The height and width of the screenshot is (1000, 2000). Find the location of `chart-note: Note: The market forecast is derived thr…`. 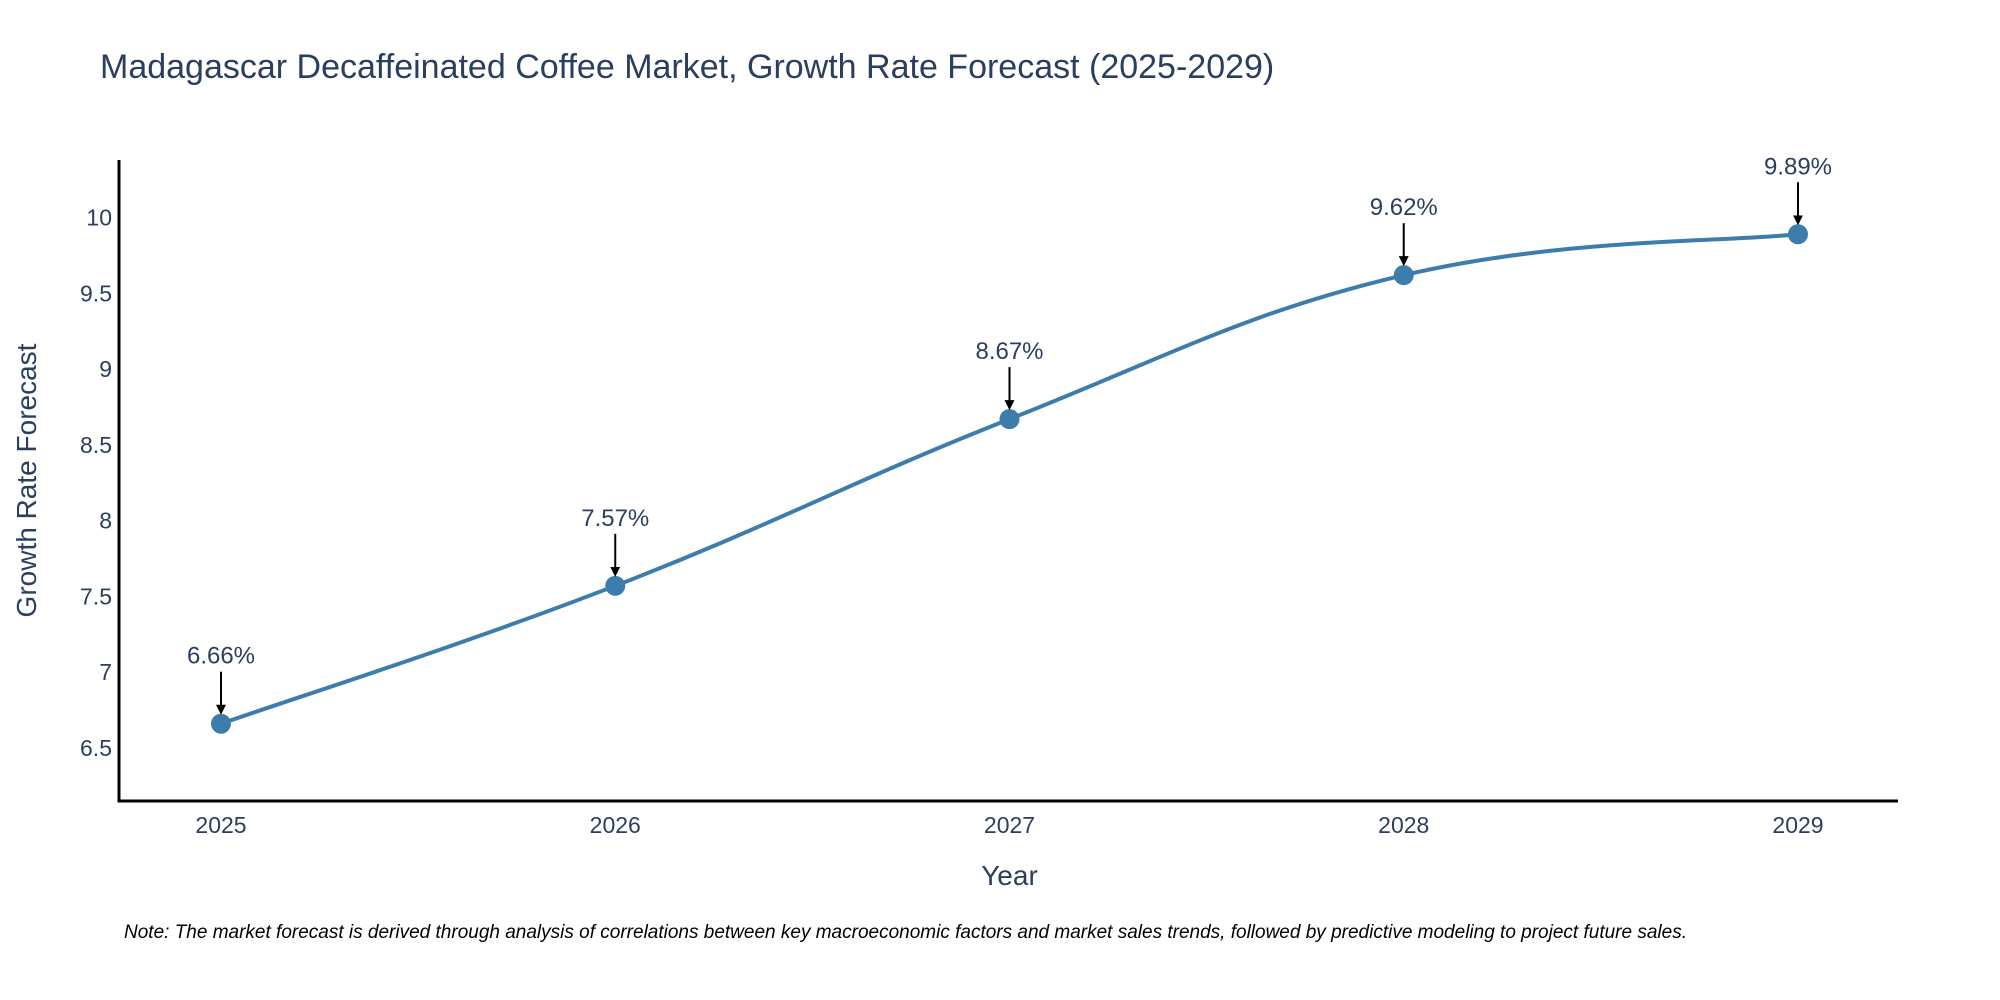

chart-note: Note: The market forecast is derived thr… is located at coordinates (905, 932).